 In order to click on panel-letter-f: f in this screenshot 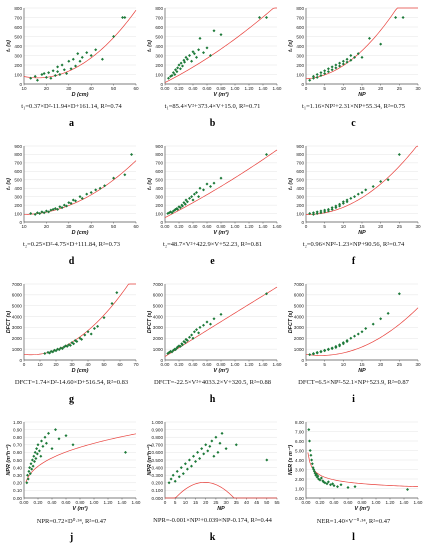, I will do `click(353, 261)`.